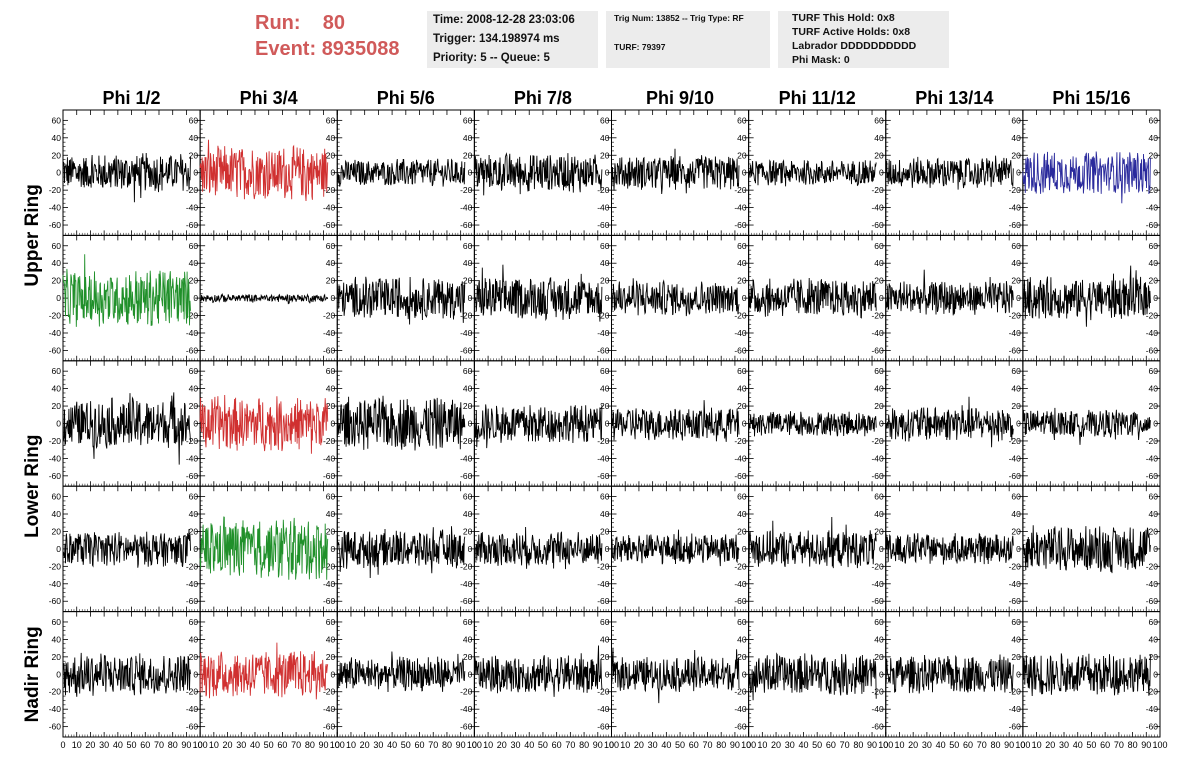  I want to click on run-line: Run: 80, so click(327, 23).